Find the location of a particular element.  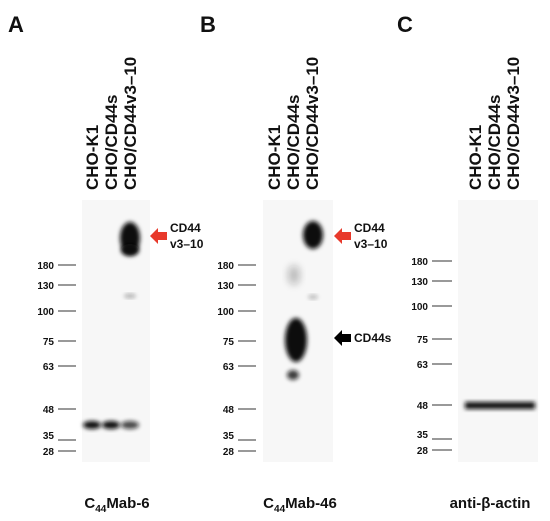

caption: C44Mab-46 is located at coordinates (300, 505).